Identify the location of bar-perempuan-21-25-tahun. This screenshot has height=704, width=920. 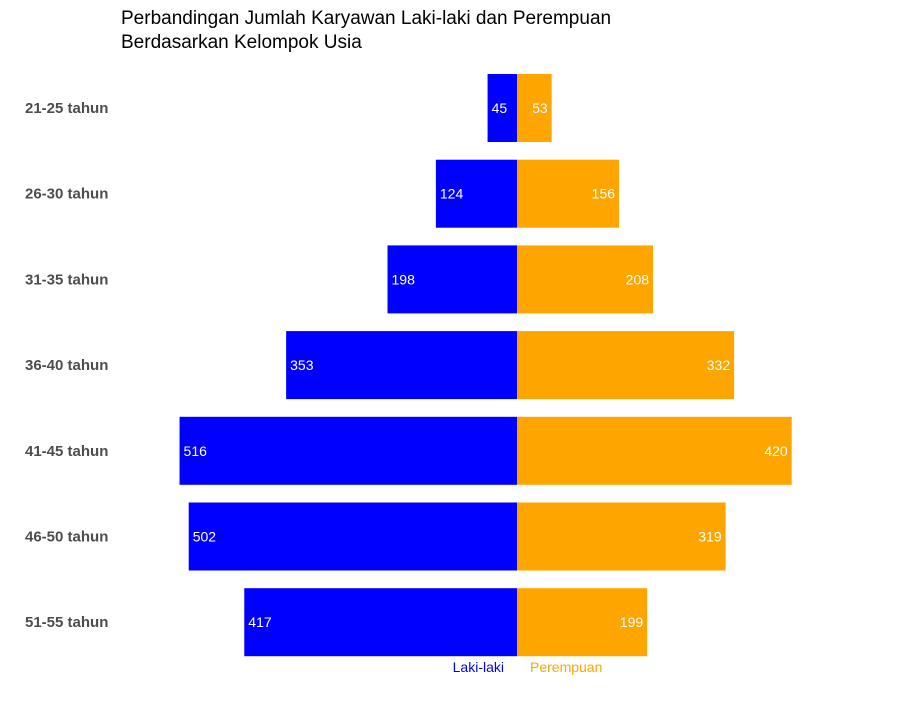
(534, 108).